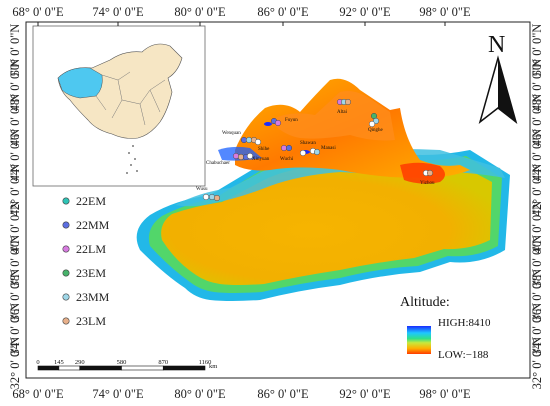 The image size is (550, 406). What do you see at coordinates (80, 83) in the screenshot?
I see `xinjiang-highlight` at bounding box center [80, 83].